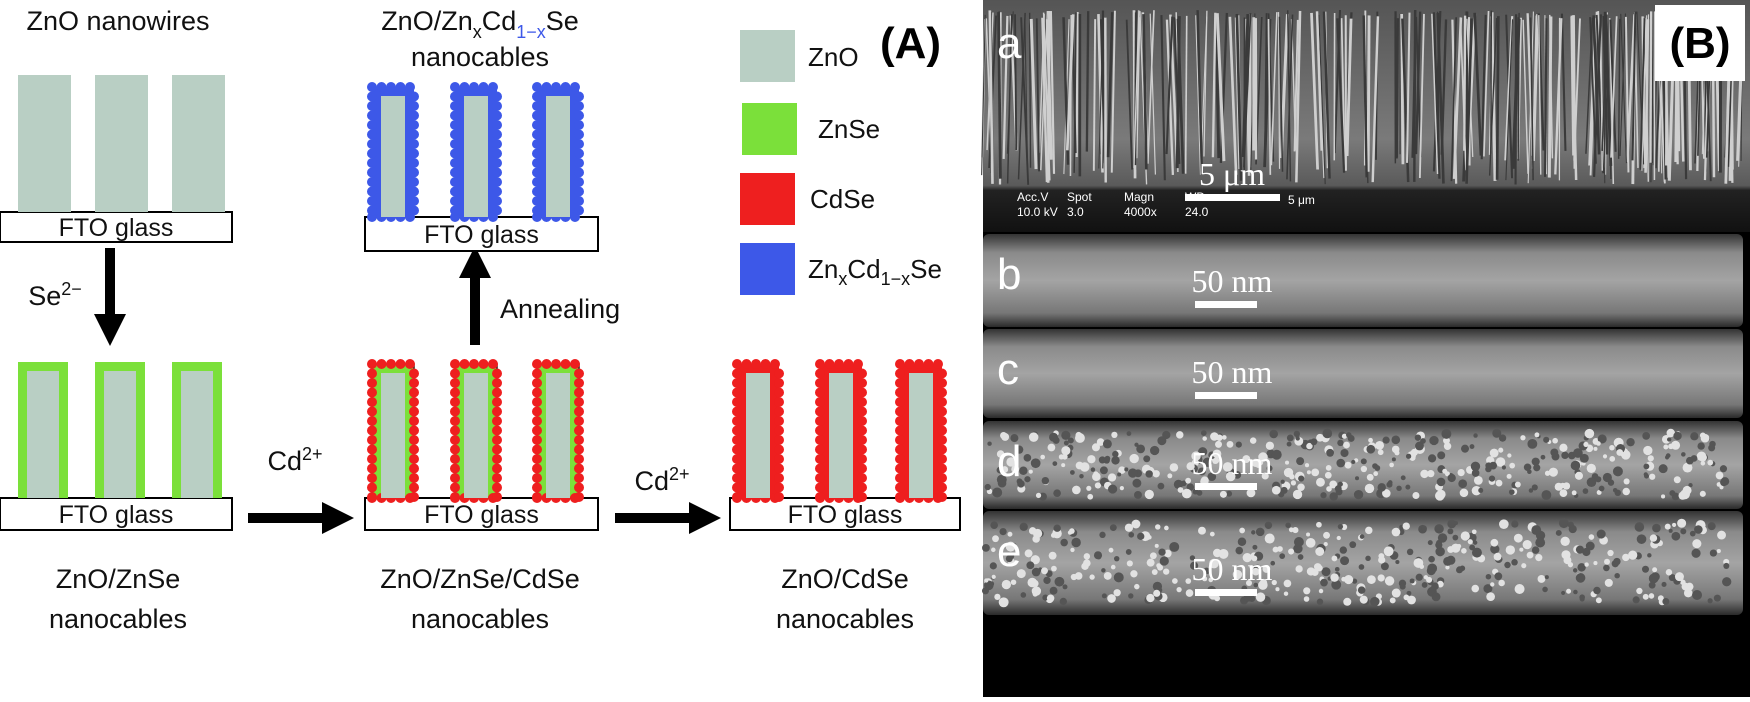  What do you see at coordinates (1140, 212) in the screenshot?
I see `sem-value: 4000x` at bounding box center [1140, 212].